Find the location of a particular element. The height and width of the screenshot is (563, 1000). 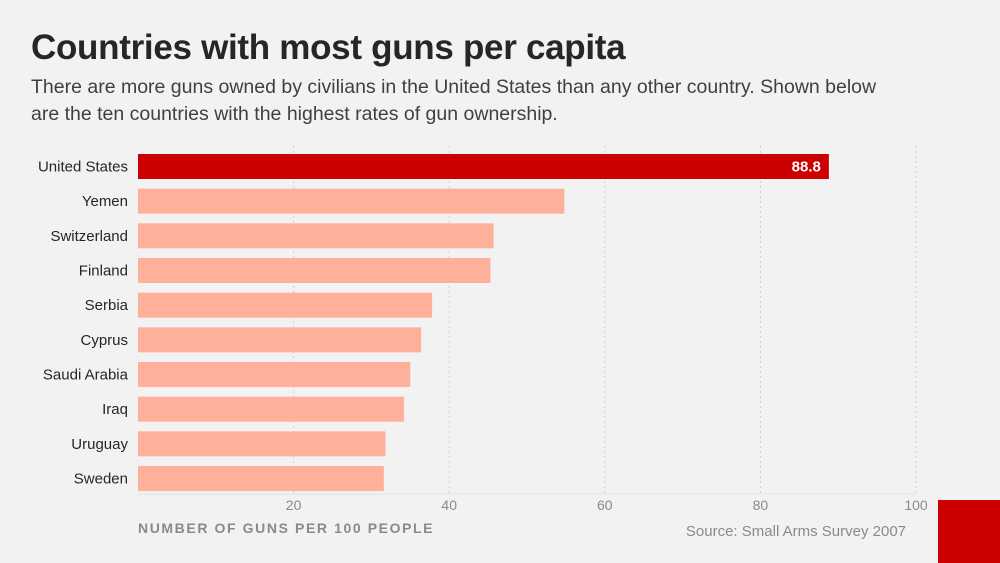

bar-iraq is located at coordinates (271, 409).